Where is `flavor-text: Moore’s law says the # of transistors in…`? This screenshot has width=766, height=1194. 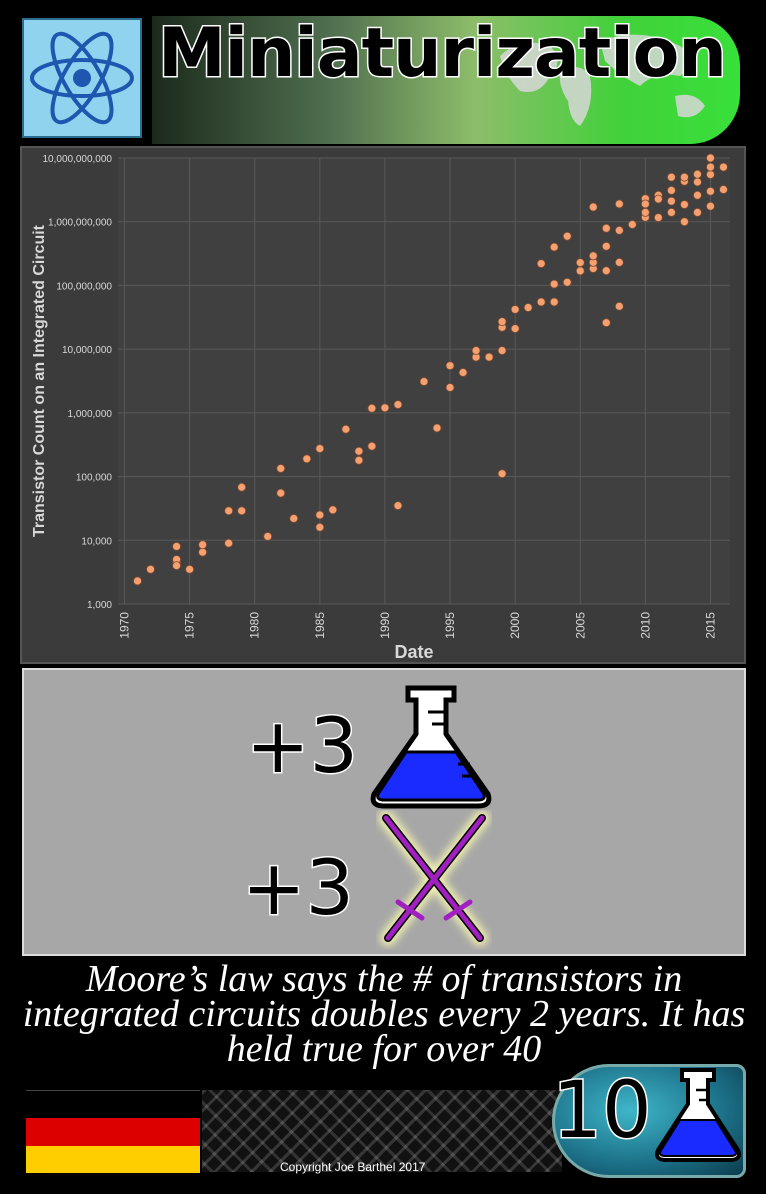 flavor-text: Moore’s law says the # of transistors in… is located at coordinates (384, 1016).